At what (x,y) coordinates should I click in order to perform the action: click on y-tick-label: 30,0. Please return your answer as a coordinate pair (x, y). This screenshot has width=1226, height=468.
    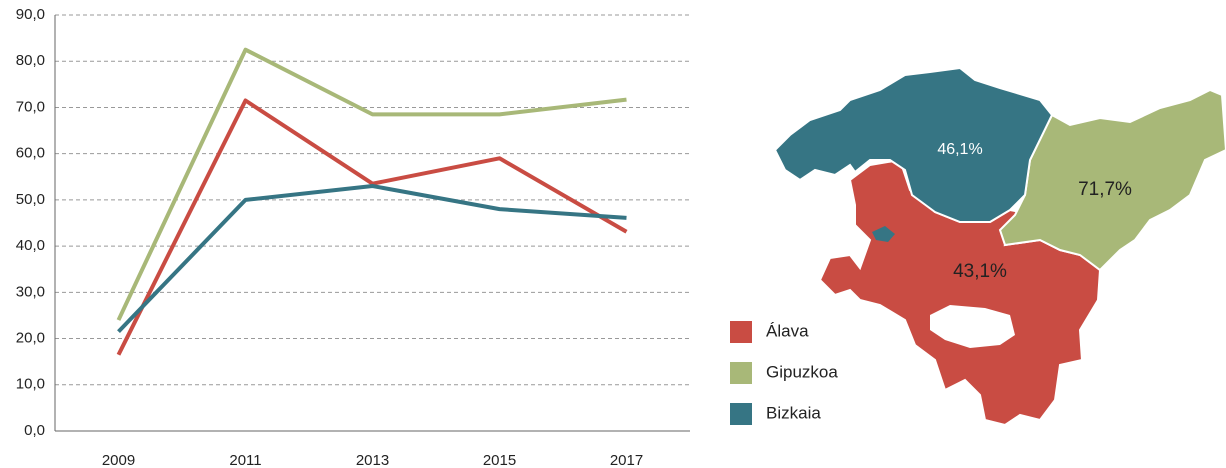
    Looking at the image, I should click on (30, 291).